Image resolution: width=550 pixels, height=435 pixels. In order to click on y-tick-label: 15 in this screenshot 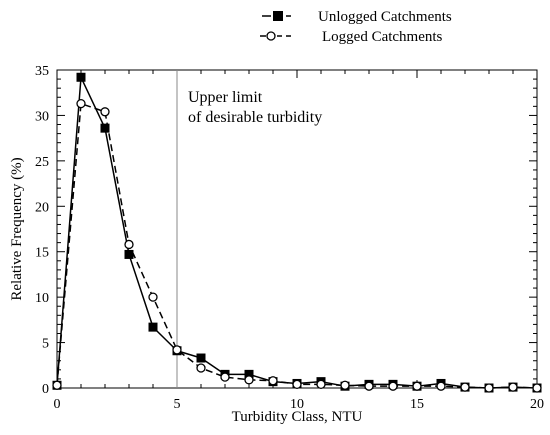, I will do `click(42, 253)`.